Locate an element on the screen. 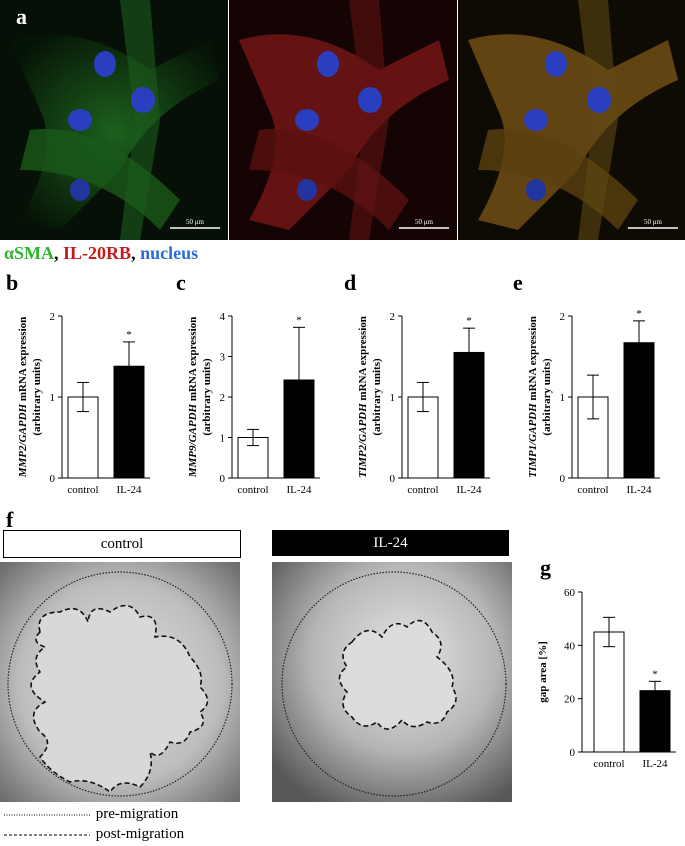 The width and height of the screenshot is (685, 846). panel-label-a: a is located at coordinates (21, 16).